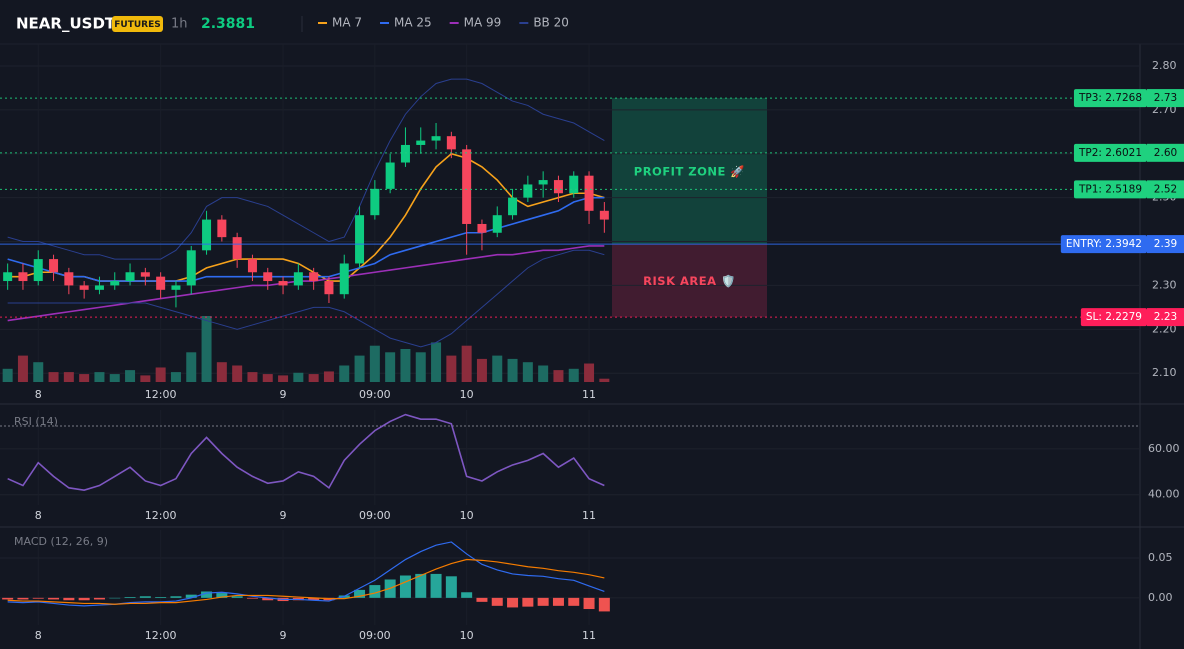  I want to click on legend-label: MA 99, so click(483, 23).